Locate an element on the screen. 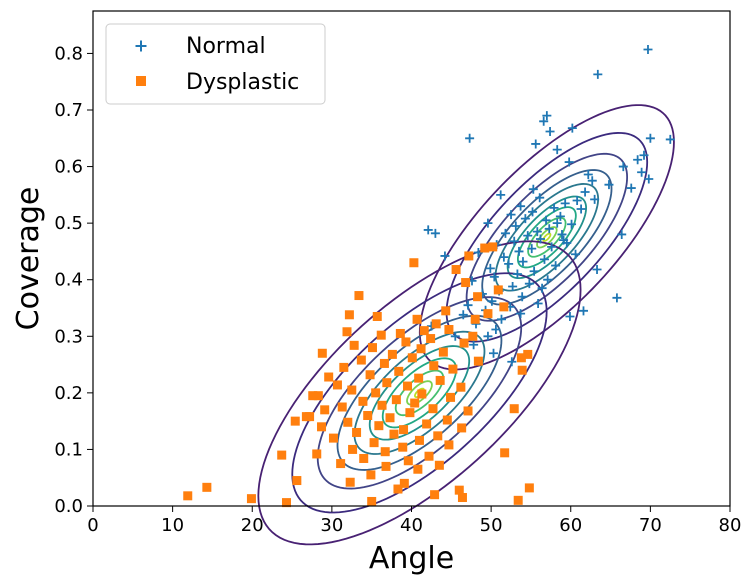 The image size is (753, 576). x-tick-label: 30 is located at coordinates (331, 525).